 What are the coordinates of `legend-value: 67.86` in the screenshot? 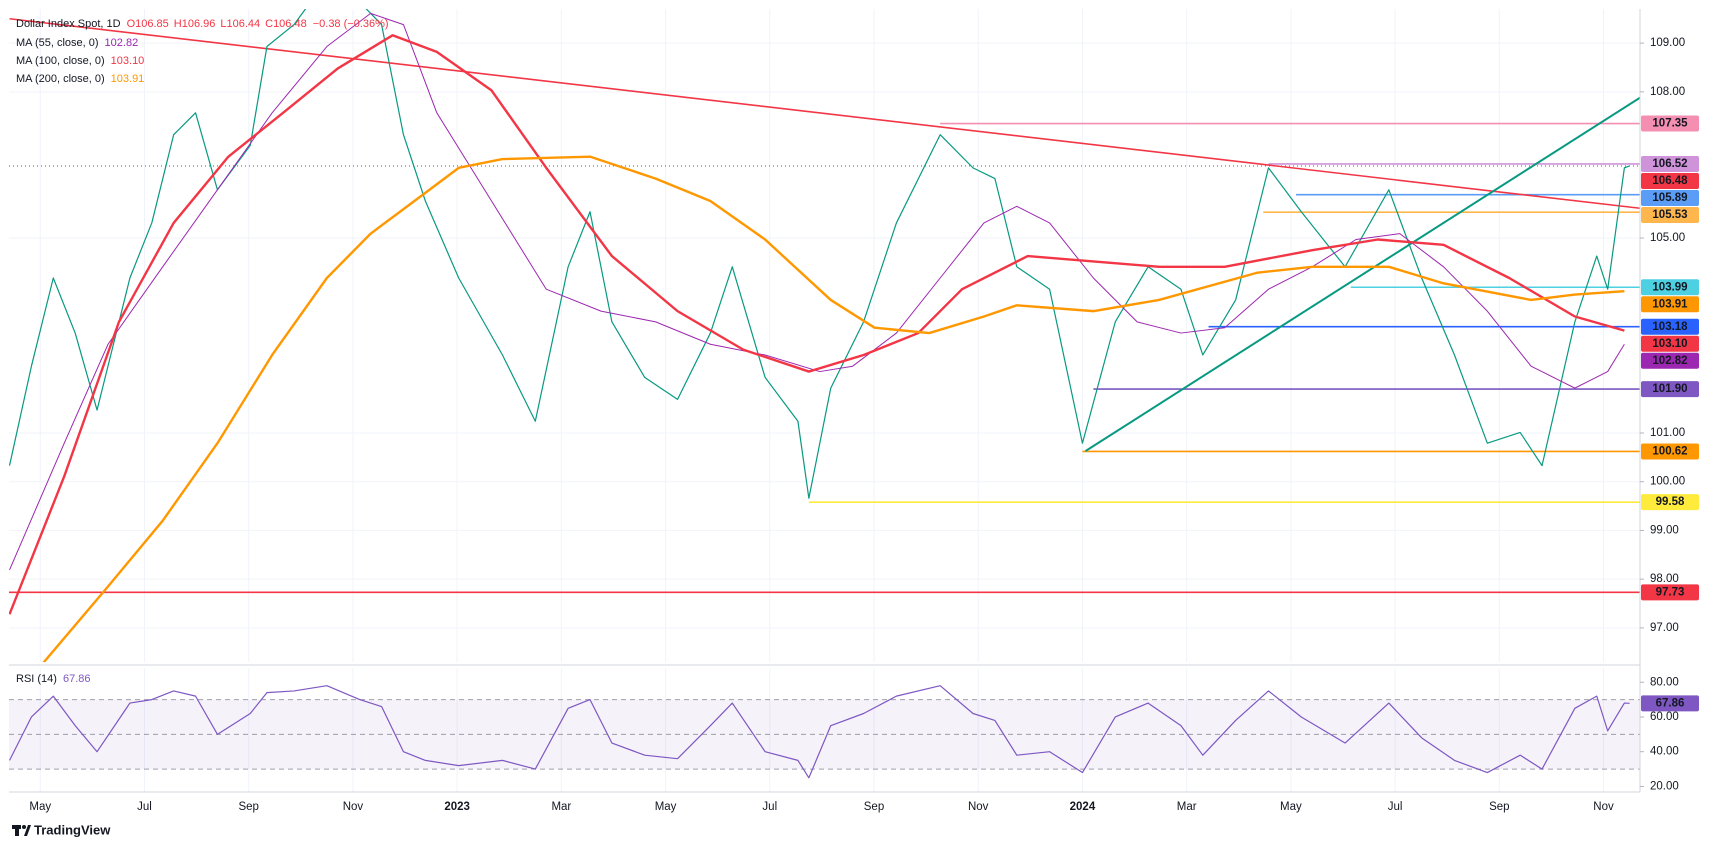 It's located at (77, 679).